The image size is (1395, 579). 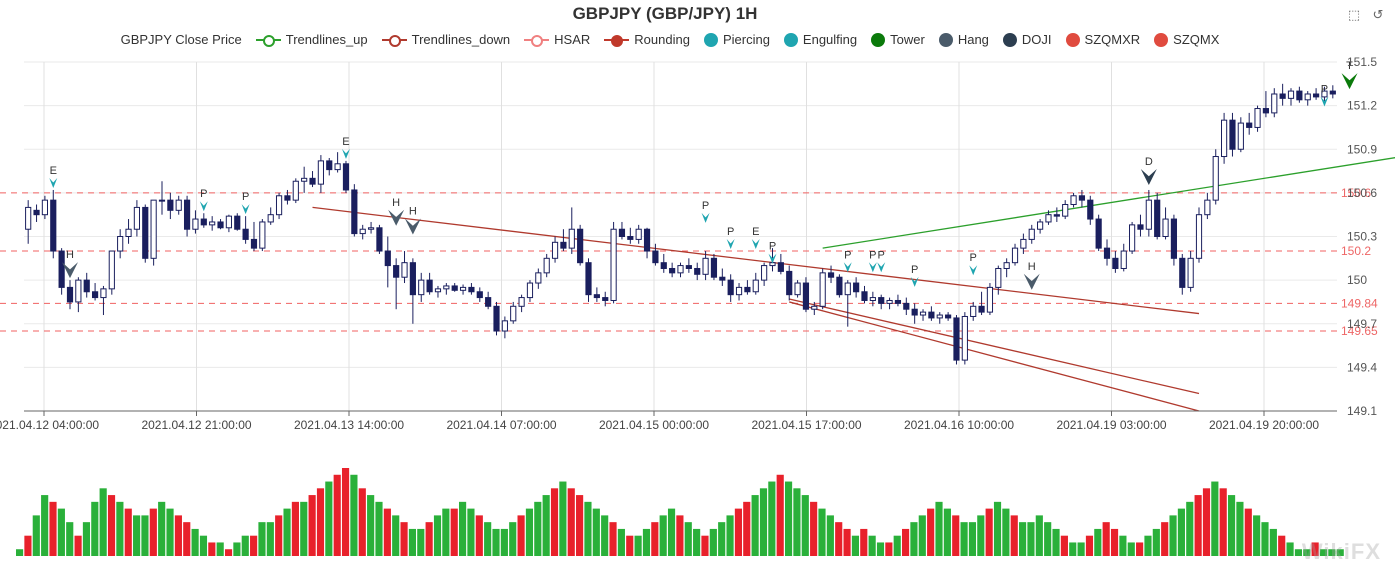 I want to click on legend-item-engulfing: Engulfing, so click(x=820, y=39).